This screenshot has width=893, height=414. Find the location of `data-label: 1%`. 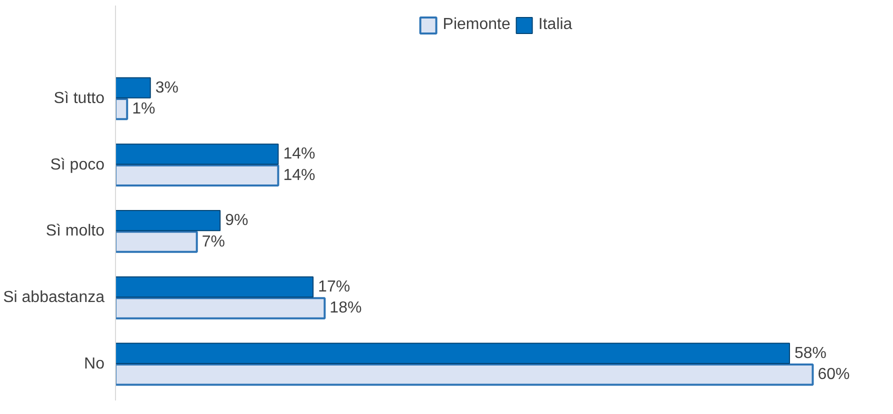

data-label: 1% is located at coordinates (144, 109).